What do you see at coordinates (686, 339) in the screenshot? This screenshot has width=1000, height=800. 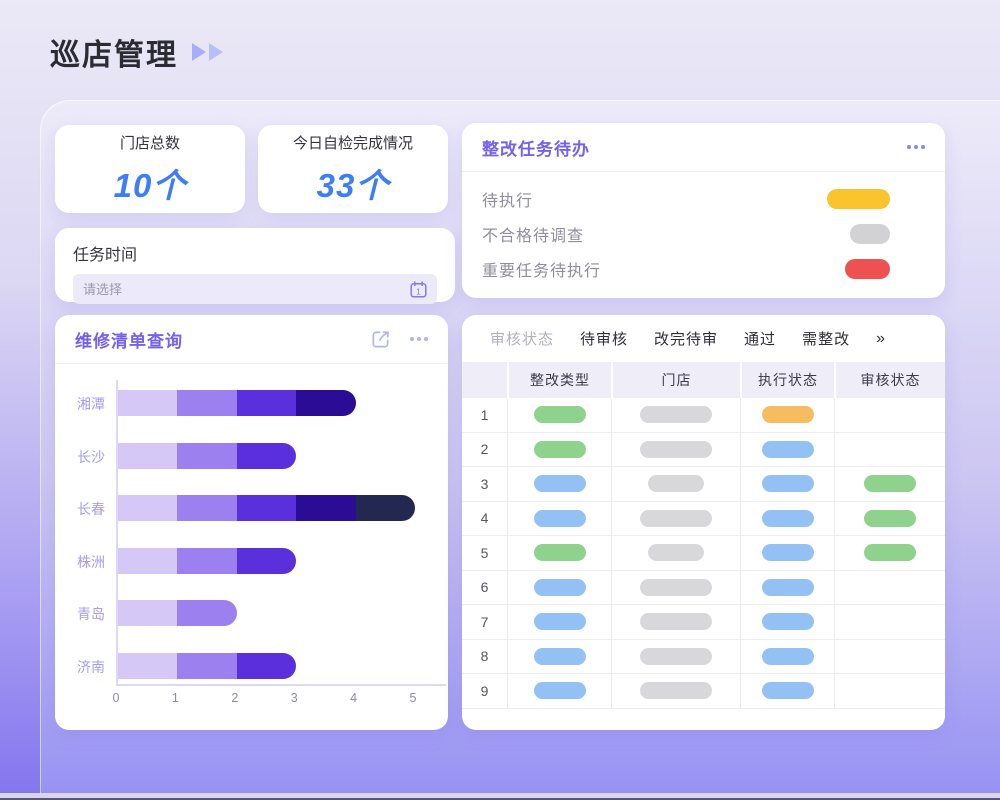 I see `tab-2: 改完待审` at bounding box center [686, 339].